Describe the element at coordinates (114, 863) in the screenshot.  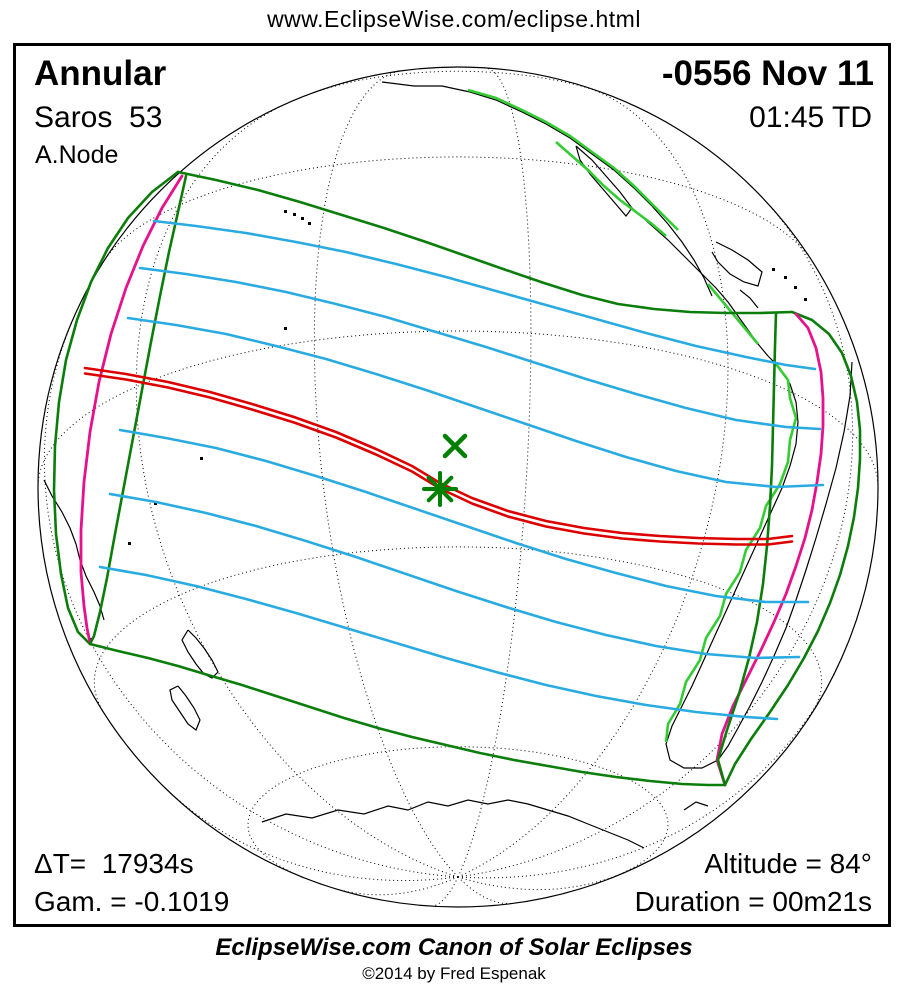
I see `delta-t-value: ΔT= 17934s` at that location.